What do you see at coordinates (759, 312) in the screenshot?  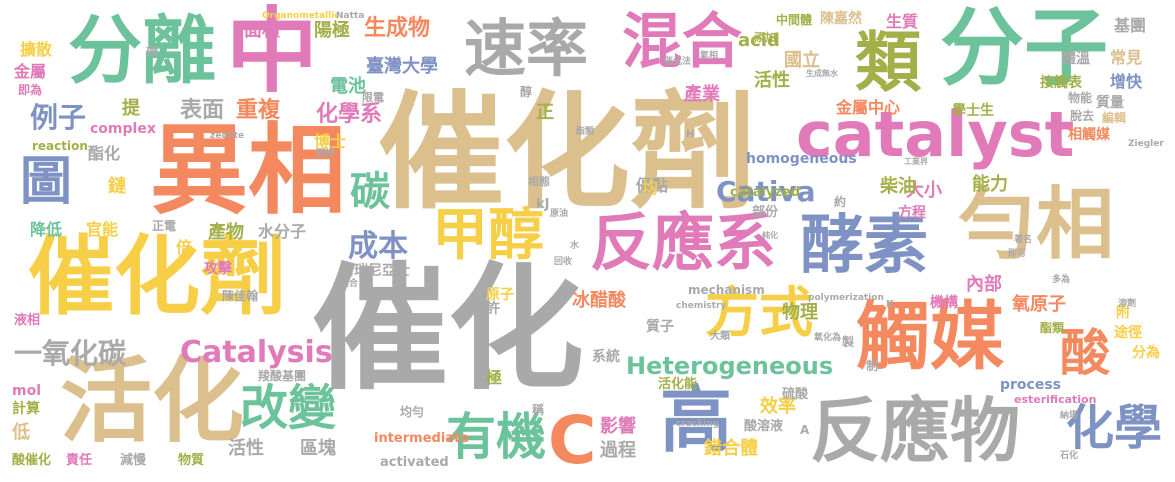 I see `word: 方式` at bounding box center [759, 312].